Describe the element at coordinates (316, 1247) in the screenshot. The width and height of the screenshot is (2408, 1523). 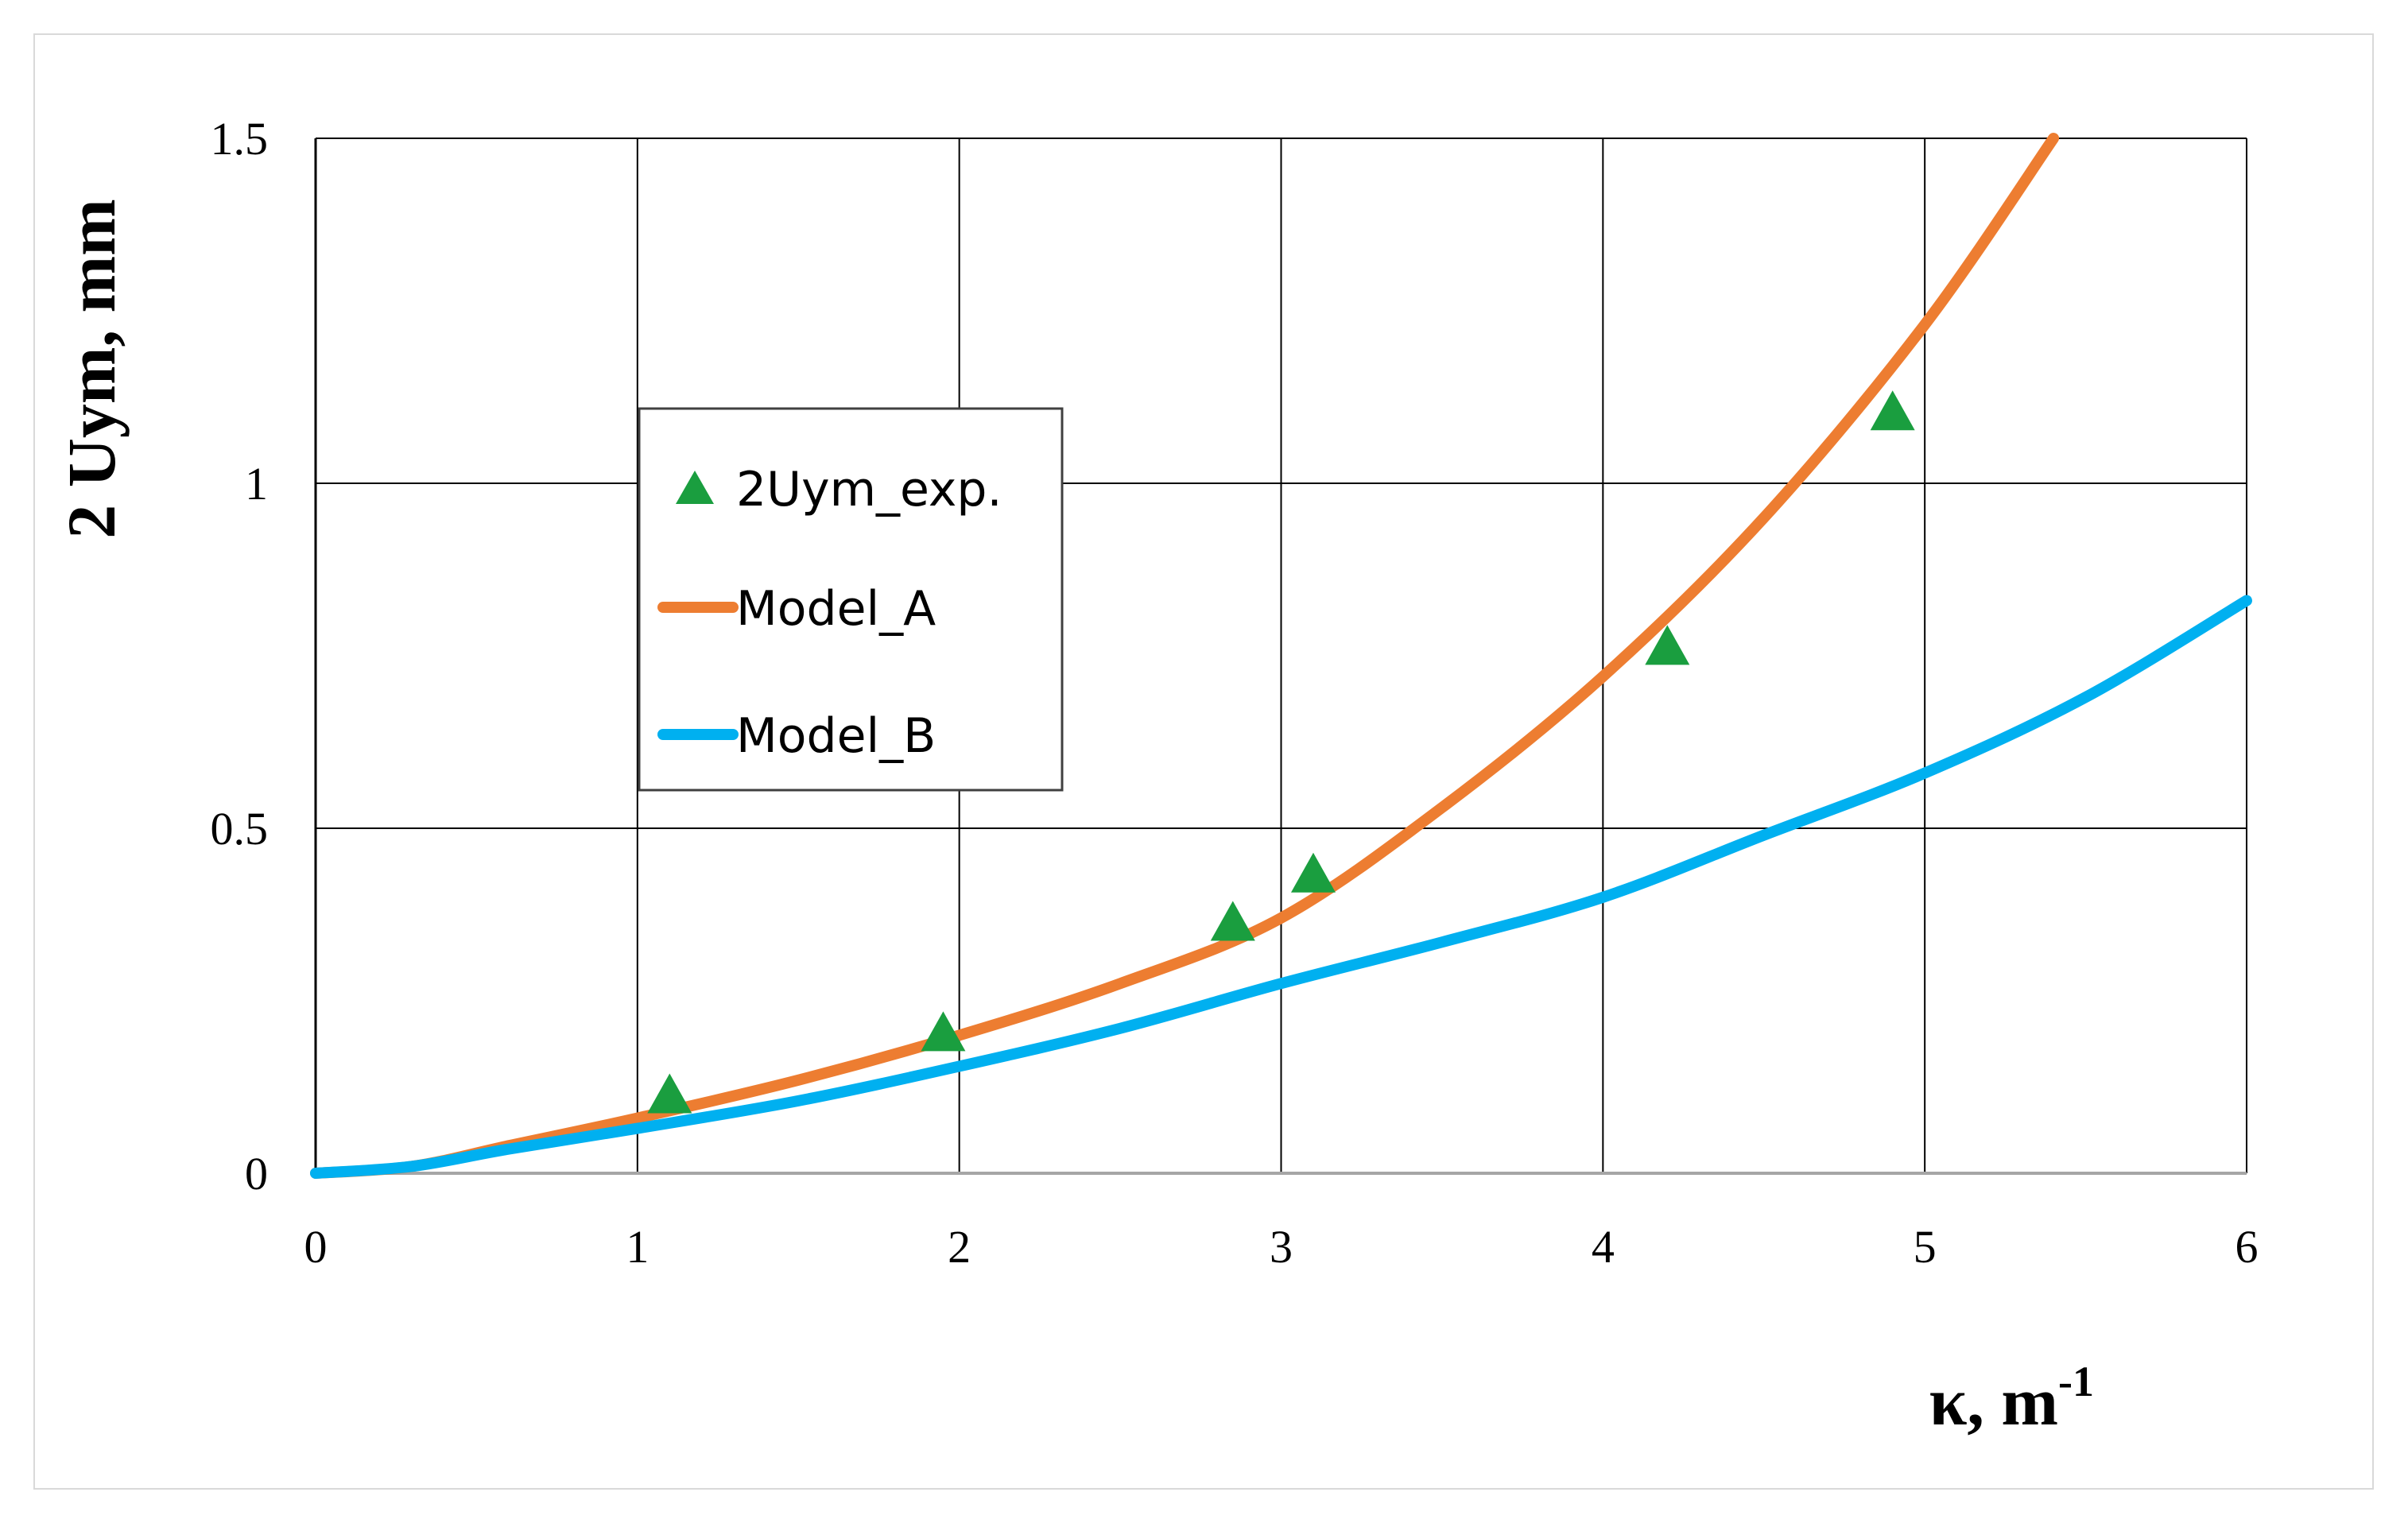
I see `x-tick-label: 0` at that location.